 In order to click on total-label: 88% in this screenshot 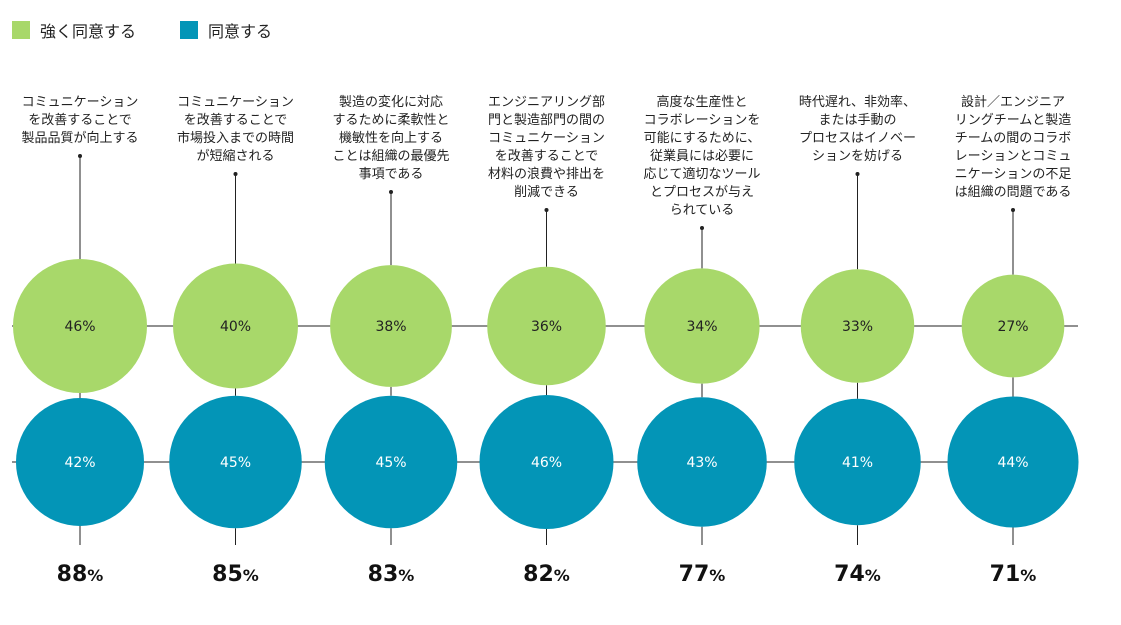, I will do `click(80, 574)`.